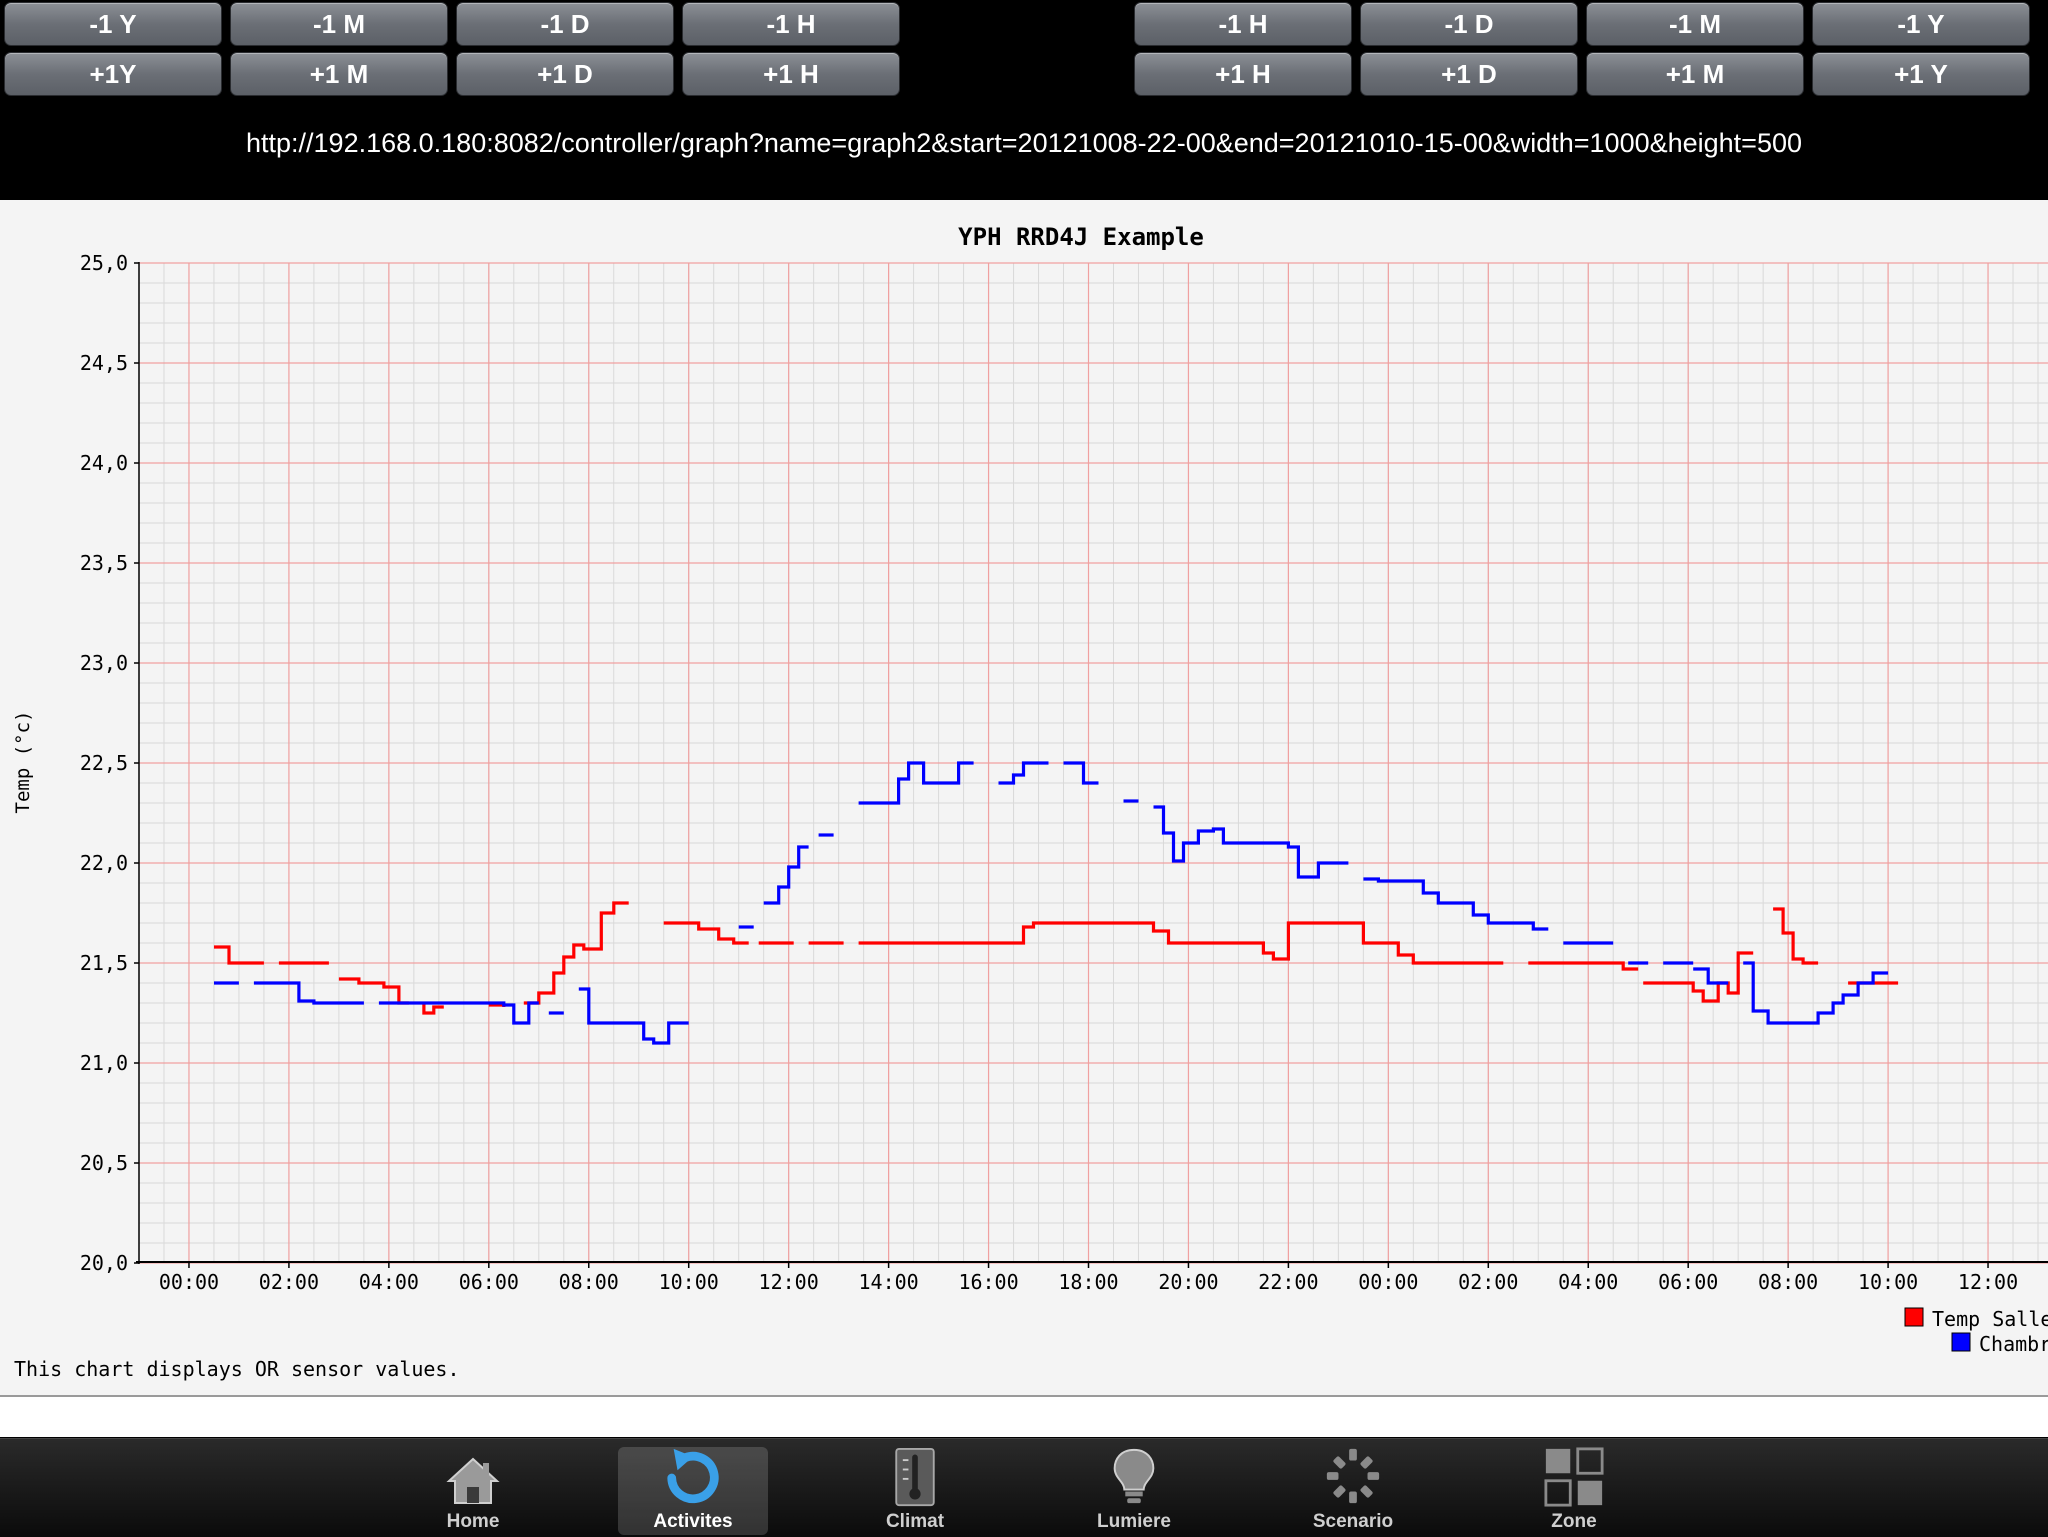 The image size is (2048, 1537). What do you see at coordinates (1288, 1282) in the screenshot?
I see `x-tick-label: 22:00` at bounding box center [1288, 1282].